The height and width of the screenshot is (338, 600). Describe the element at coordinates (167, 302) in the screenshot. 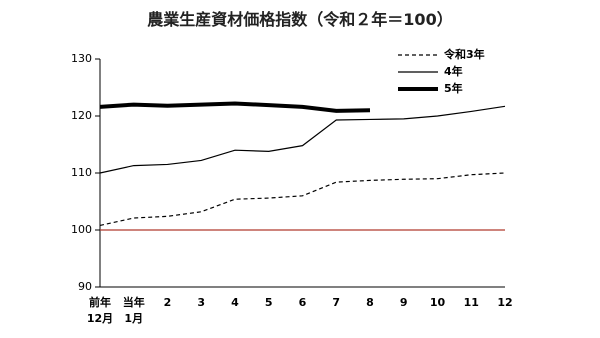

I see `x-tick-label: 2` at that location.